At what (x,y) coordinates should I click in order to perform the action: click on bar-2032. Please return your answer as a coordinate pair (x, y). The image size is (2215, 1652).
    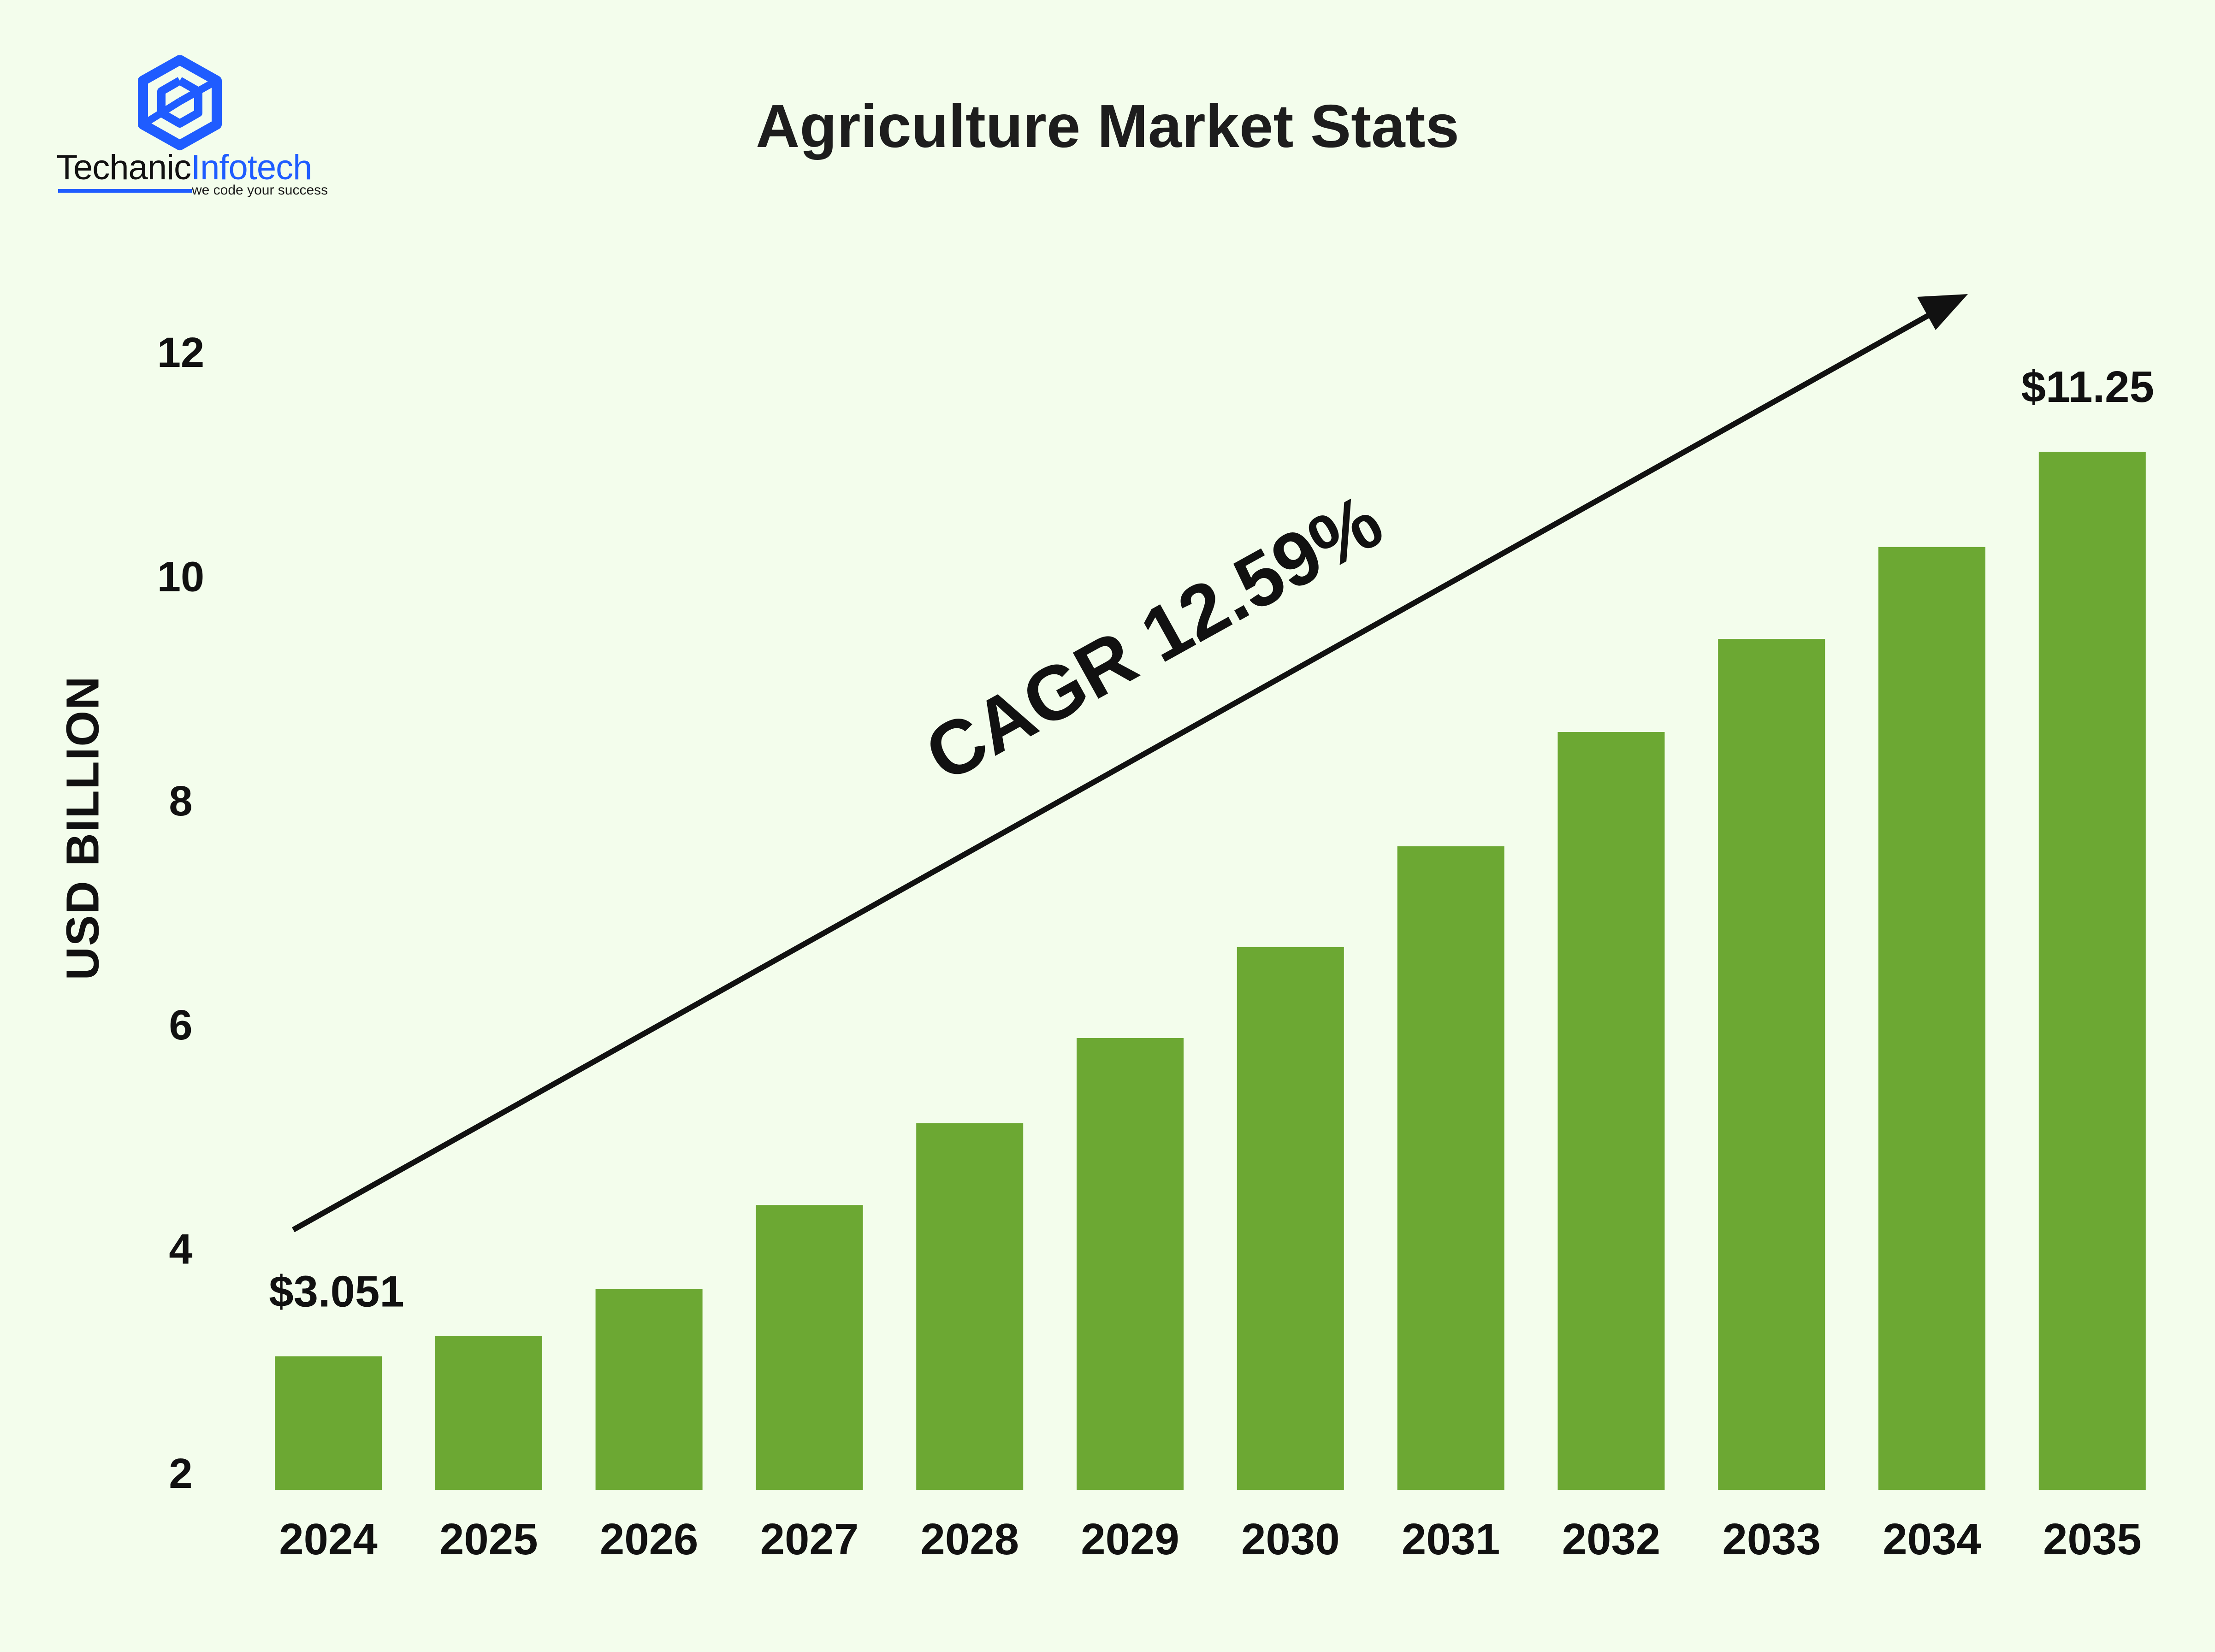
    Looking at the image, I should click on (1611, 1111).